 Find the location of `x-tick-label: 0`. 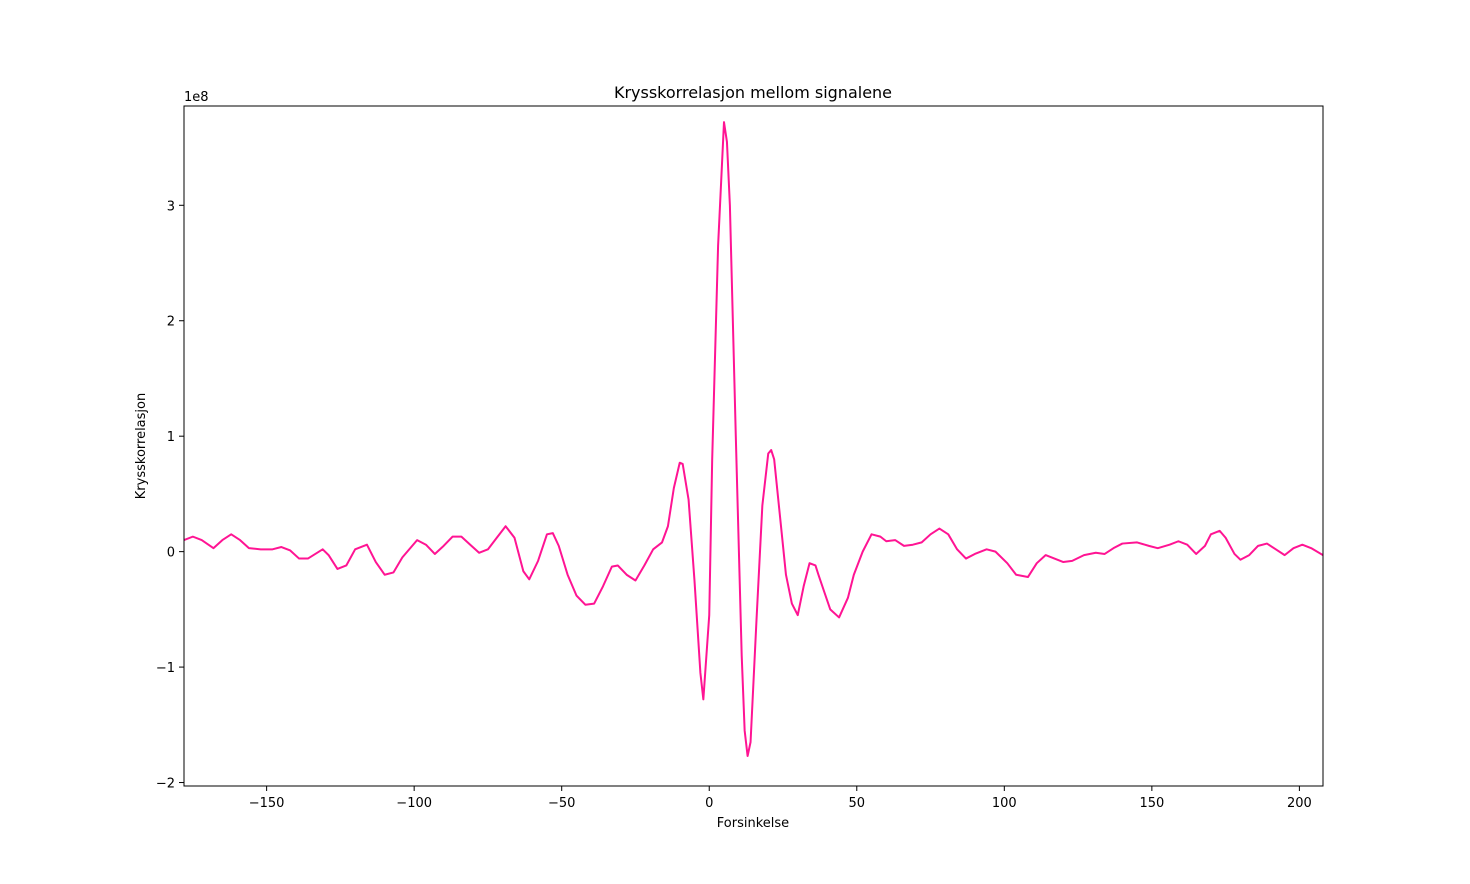

x-tick-label: 0 is located at coordinates (709, 803).